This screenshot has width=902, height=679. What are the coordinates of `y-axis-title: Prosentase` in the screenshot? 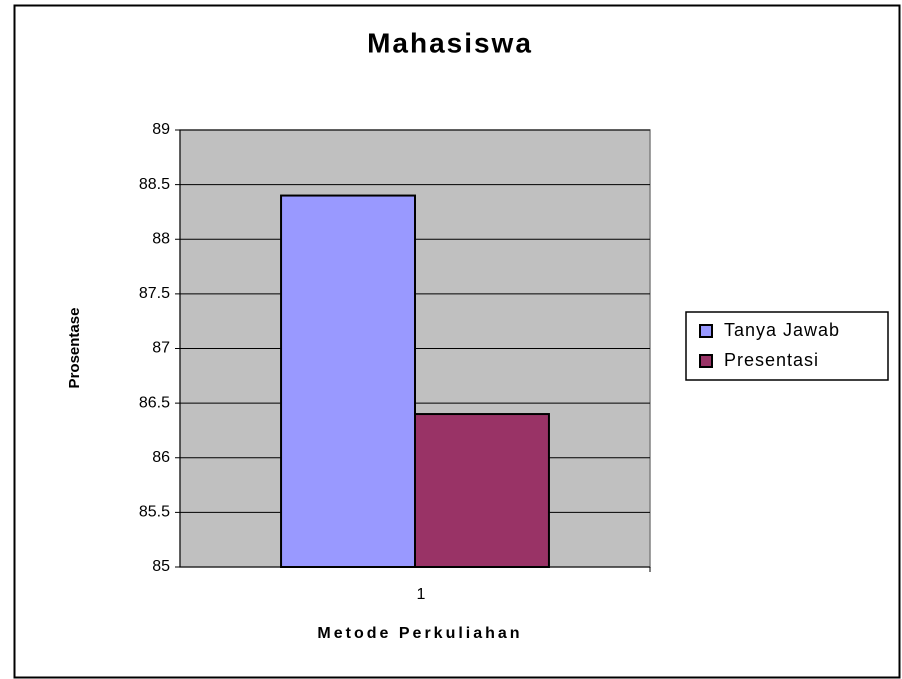 It's located at (74, 348).